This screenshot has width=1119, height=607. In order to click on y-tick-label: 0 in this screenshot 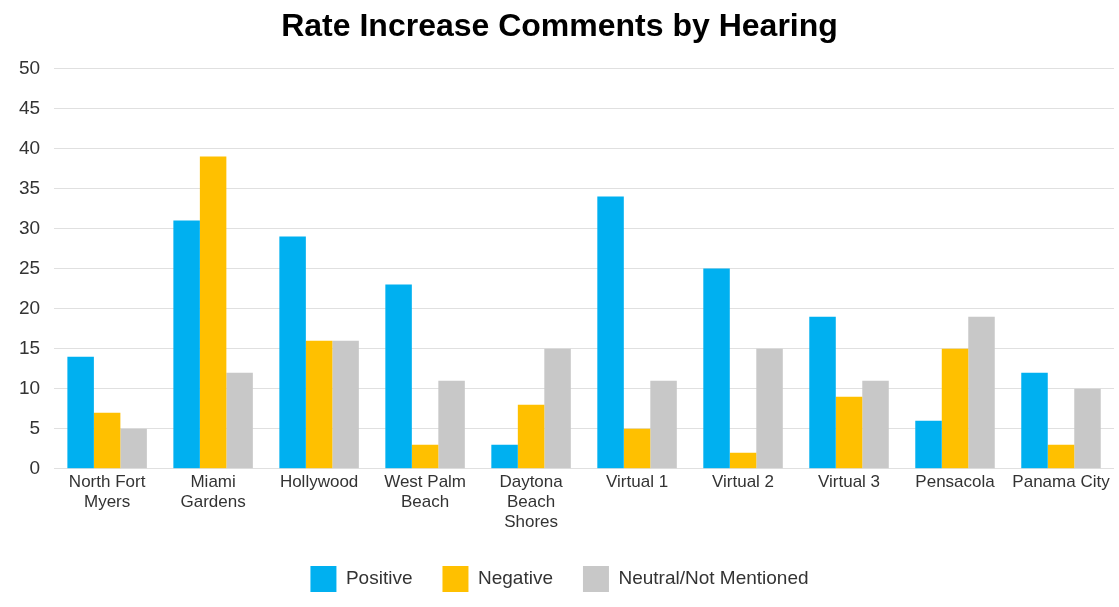, I will do `click(35, 468)`.